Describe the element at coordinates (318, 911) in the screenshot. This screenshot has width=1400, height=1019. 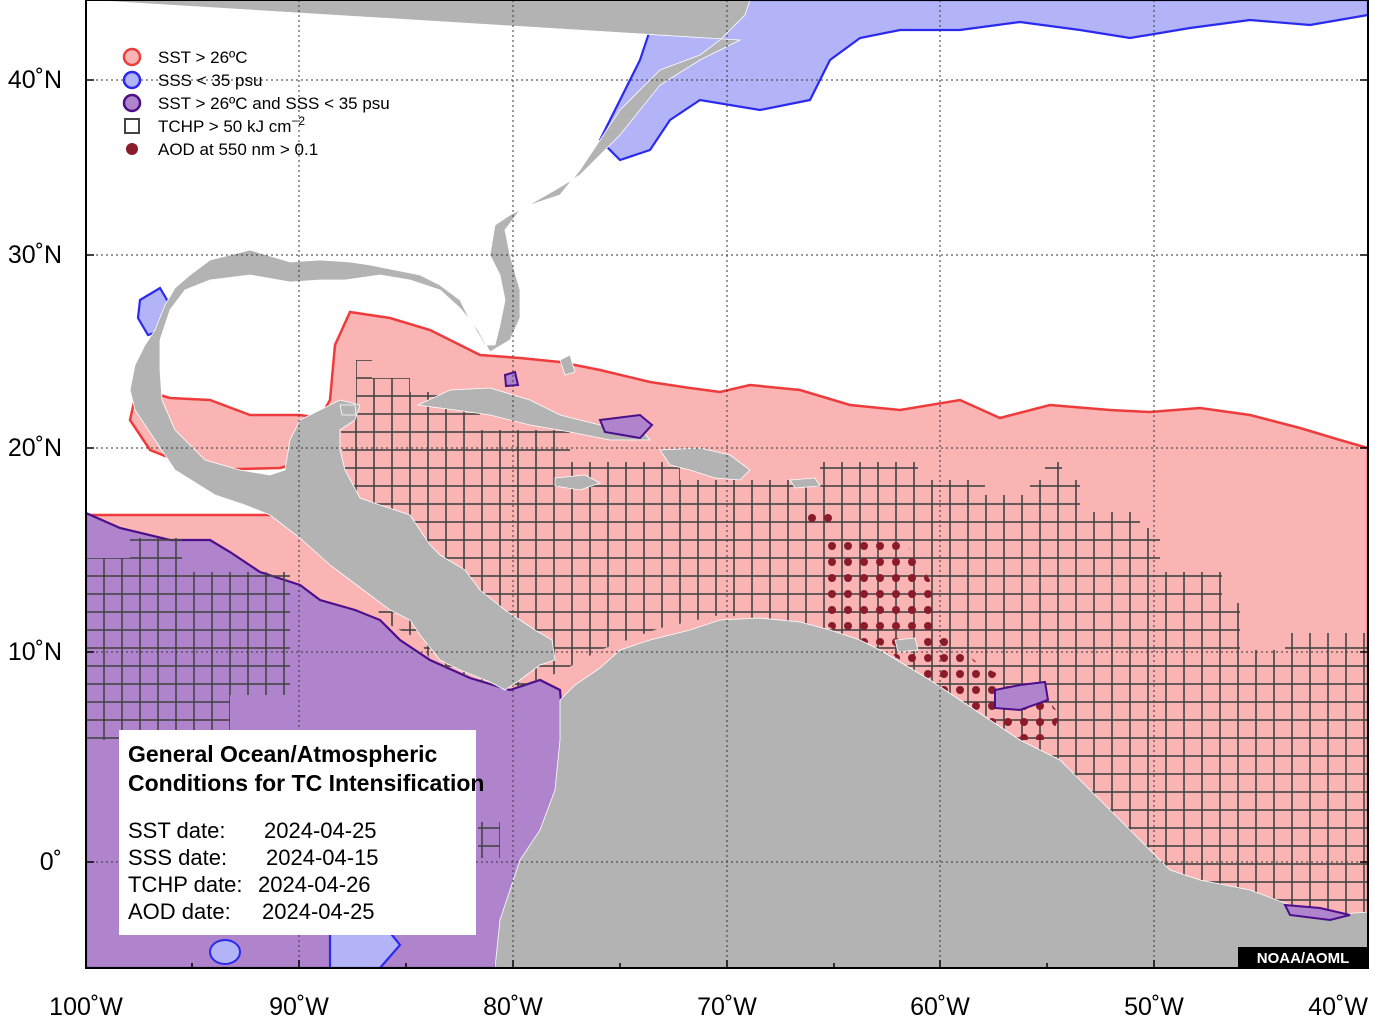
I see `aod-date-value: 2024-04-25` at that location.